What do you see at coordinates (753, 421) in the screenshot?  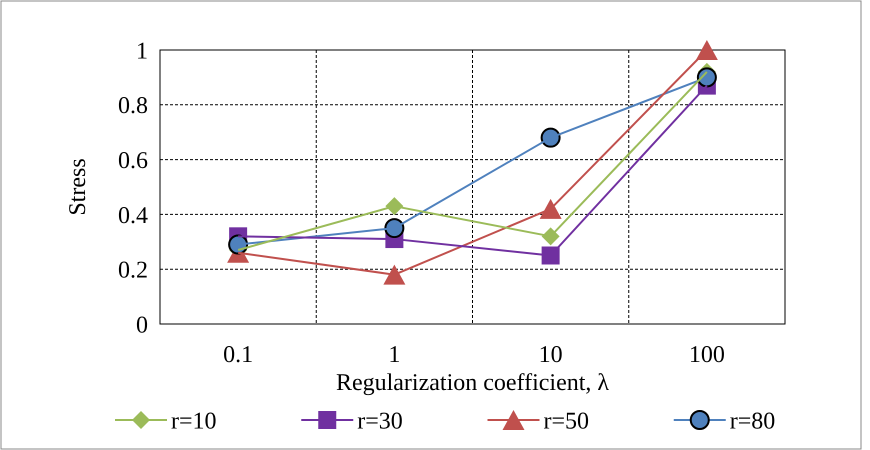 I see `legend-label: r=80` at bounding box center [753, 421].